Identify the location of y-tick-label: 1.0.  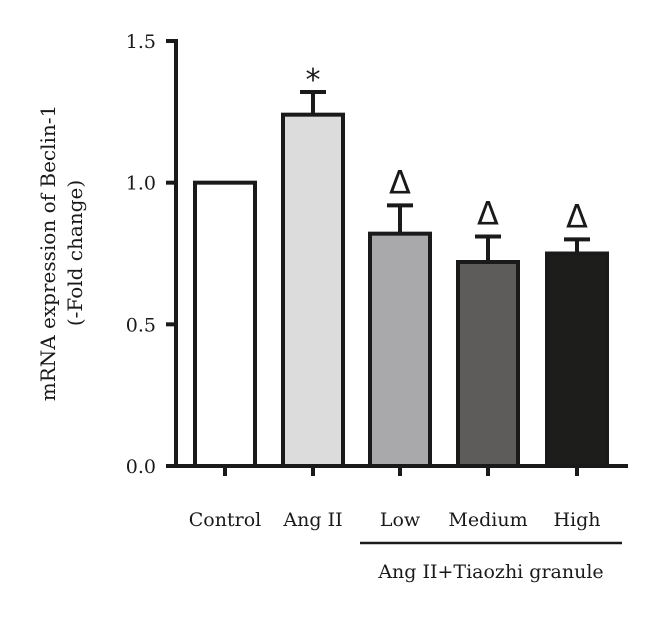
(141, 184).